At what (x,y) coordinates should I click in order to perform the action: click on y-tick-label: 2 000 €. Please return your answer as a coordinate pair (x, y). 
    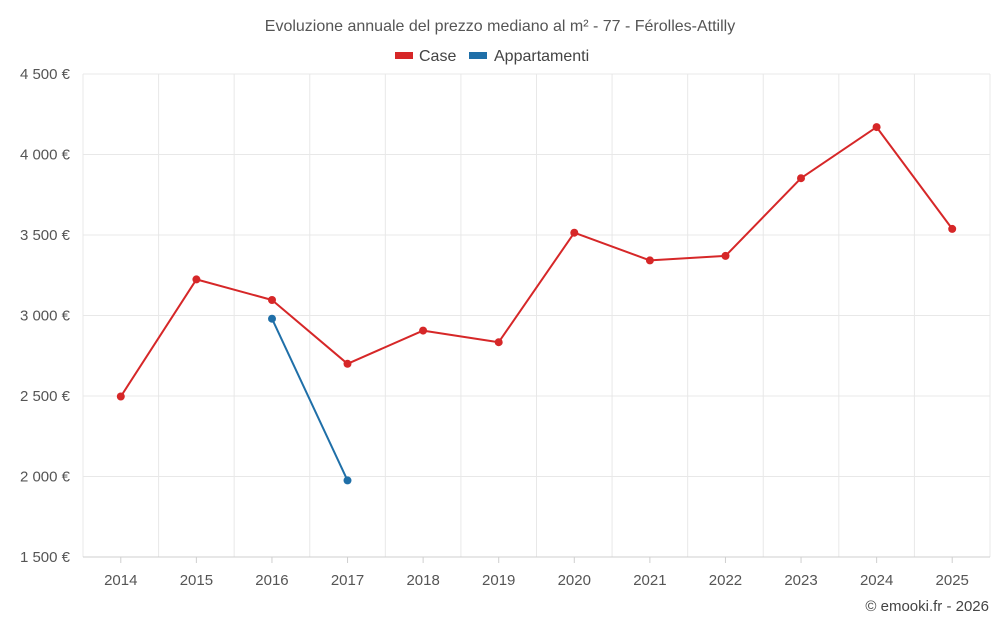
    Looking at the image, I should click on (45, 477).